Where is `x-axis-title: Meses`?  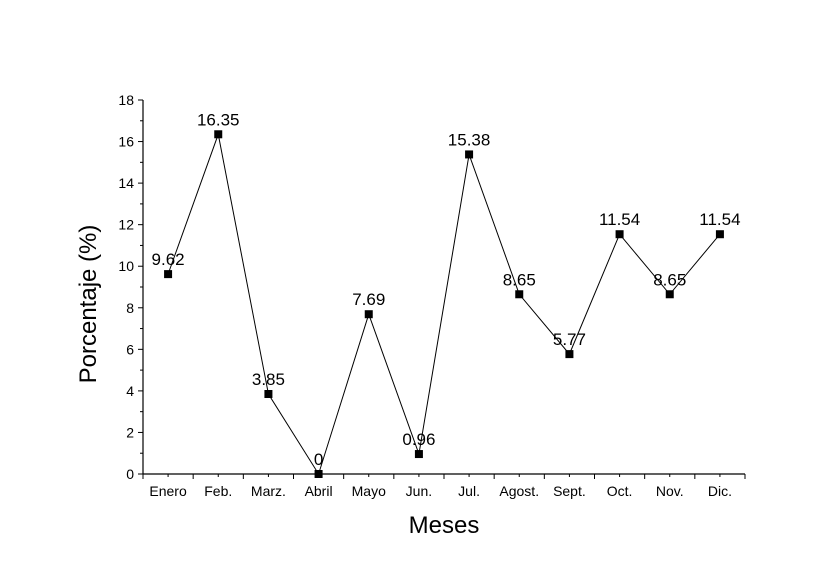 x-axis-title: Meses is located at coordinates (444, 525).